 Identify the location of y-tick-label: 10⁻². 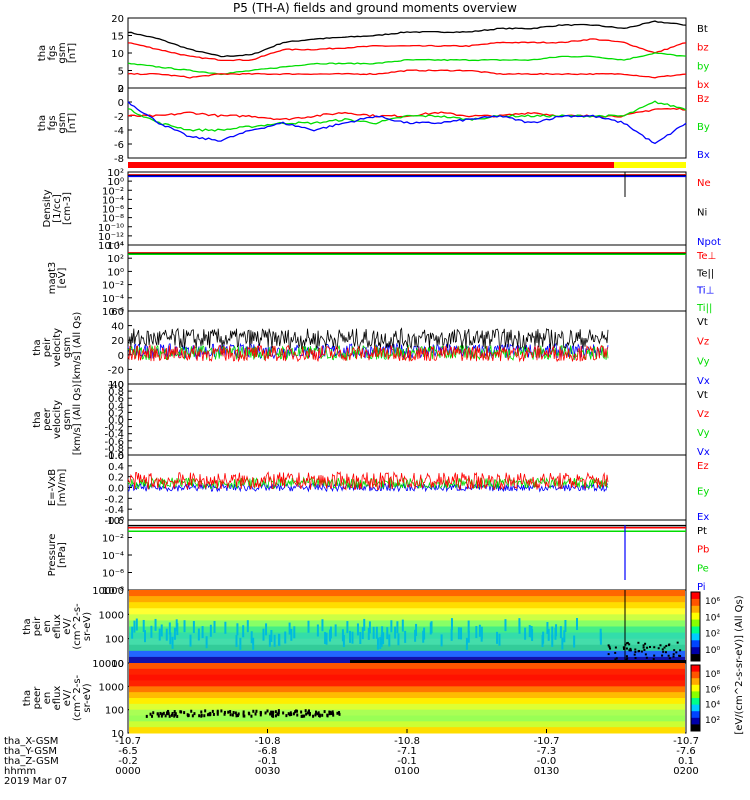
(113, 191).